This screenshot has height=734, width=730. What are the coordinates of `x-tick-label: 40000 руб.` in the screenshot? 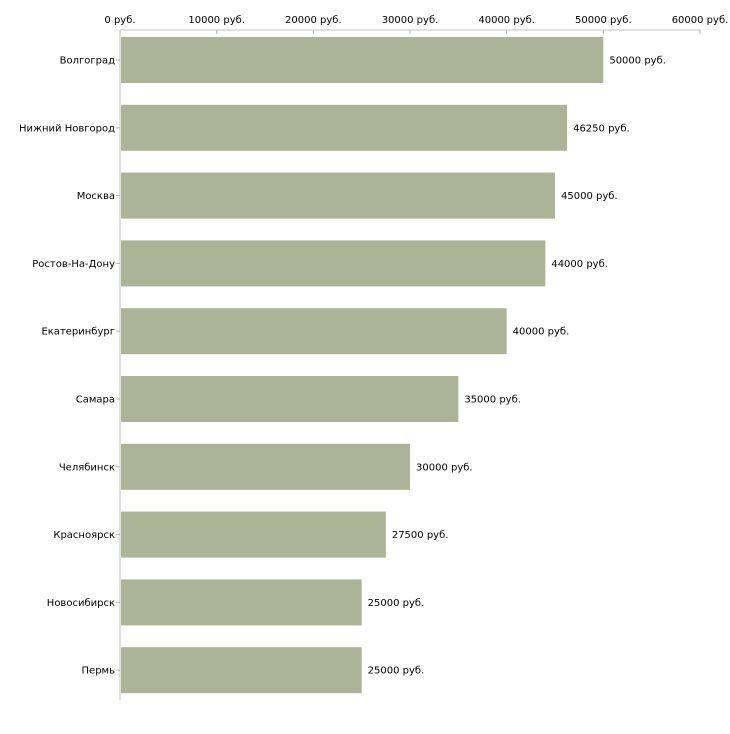 It's located at (506, 20).